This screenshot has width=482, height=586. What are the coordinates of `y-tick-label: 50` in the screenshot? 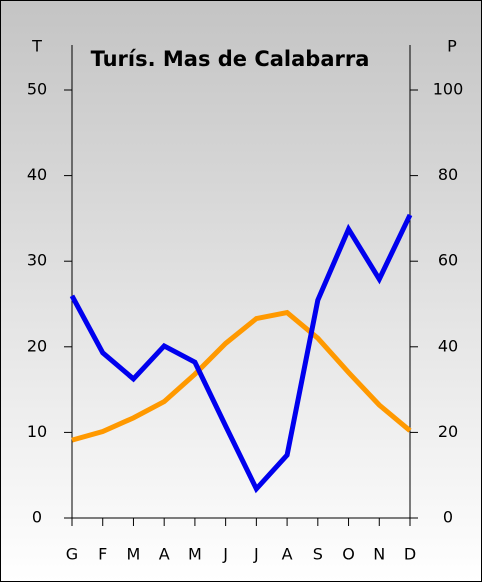 It's located at (37, 89).